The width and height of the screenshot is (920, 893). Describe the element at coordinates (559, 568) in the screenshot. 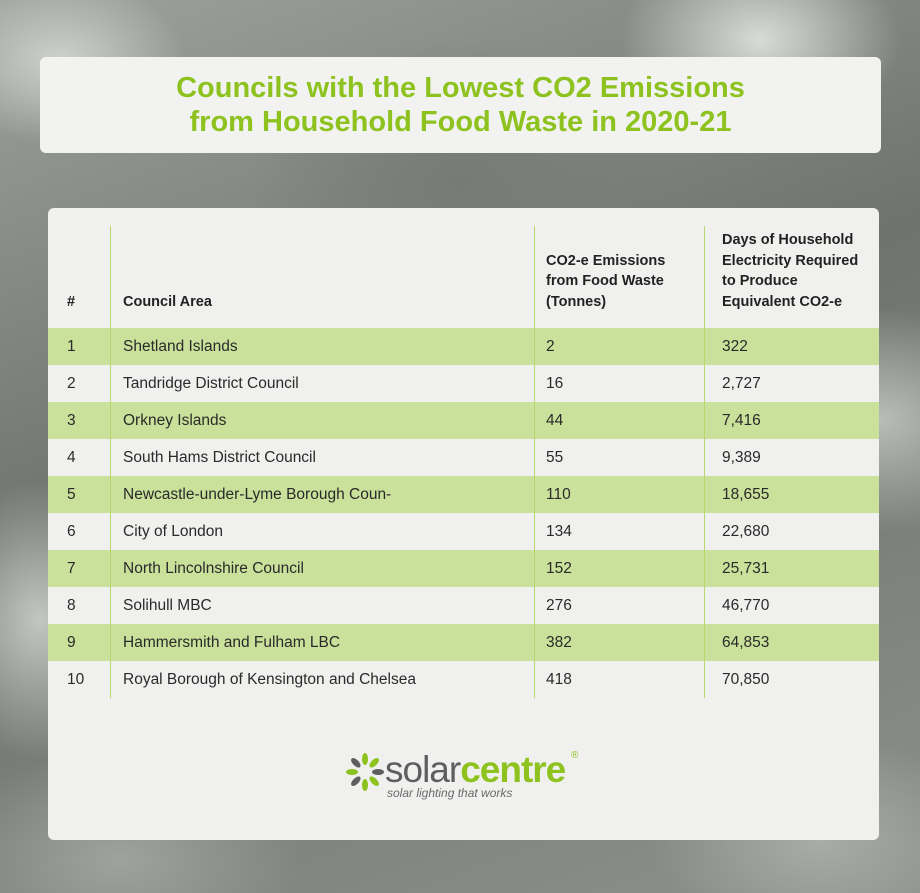

I see `cell-emissions: 152` at that location.